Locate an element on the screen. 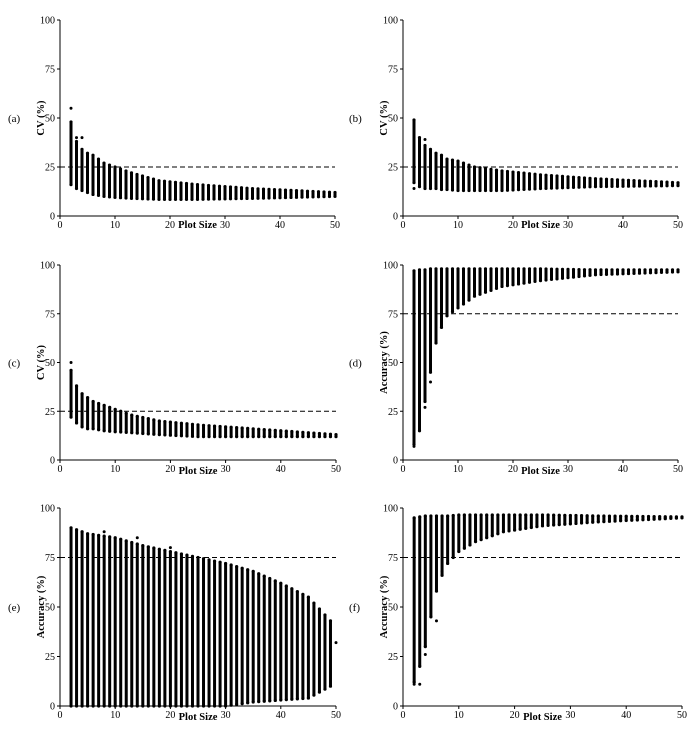 This screenshot has width=700, height=730. y-tick-label: 100 is located at coordinates (390, 509).